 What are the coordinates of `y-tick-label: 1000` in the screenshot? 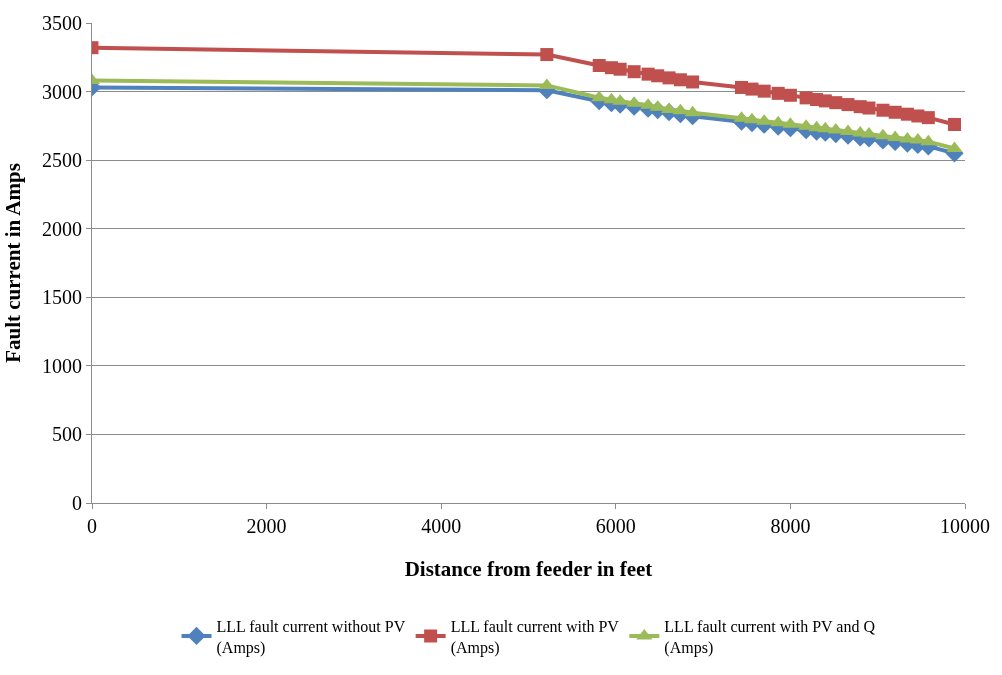 It's located at (62, 365).